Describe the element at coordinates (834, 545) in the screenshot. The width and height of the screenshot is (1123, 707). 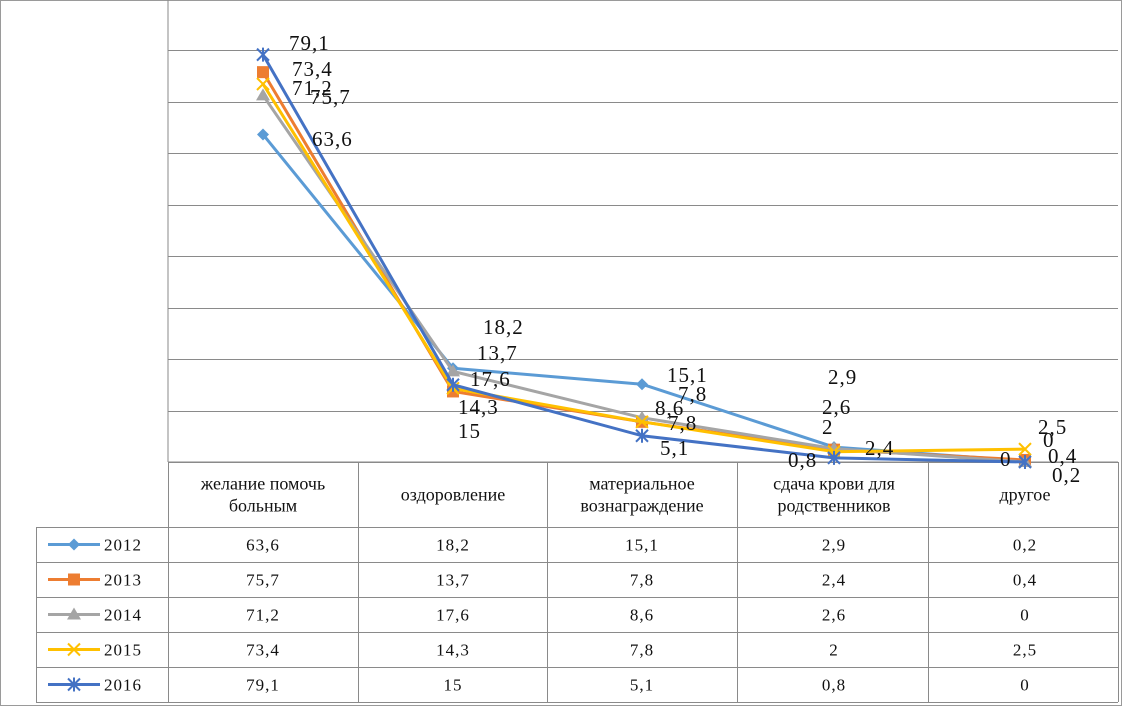
I see `table-cell: 2,9` at that location.